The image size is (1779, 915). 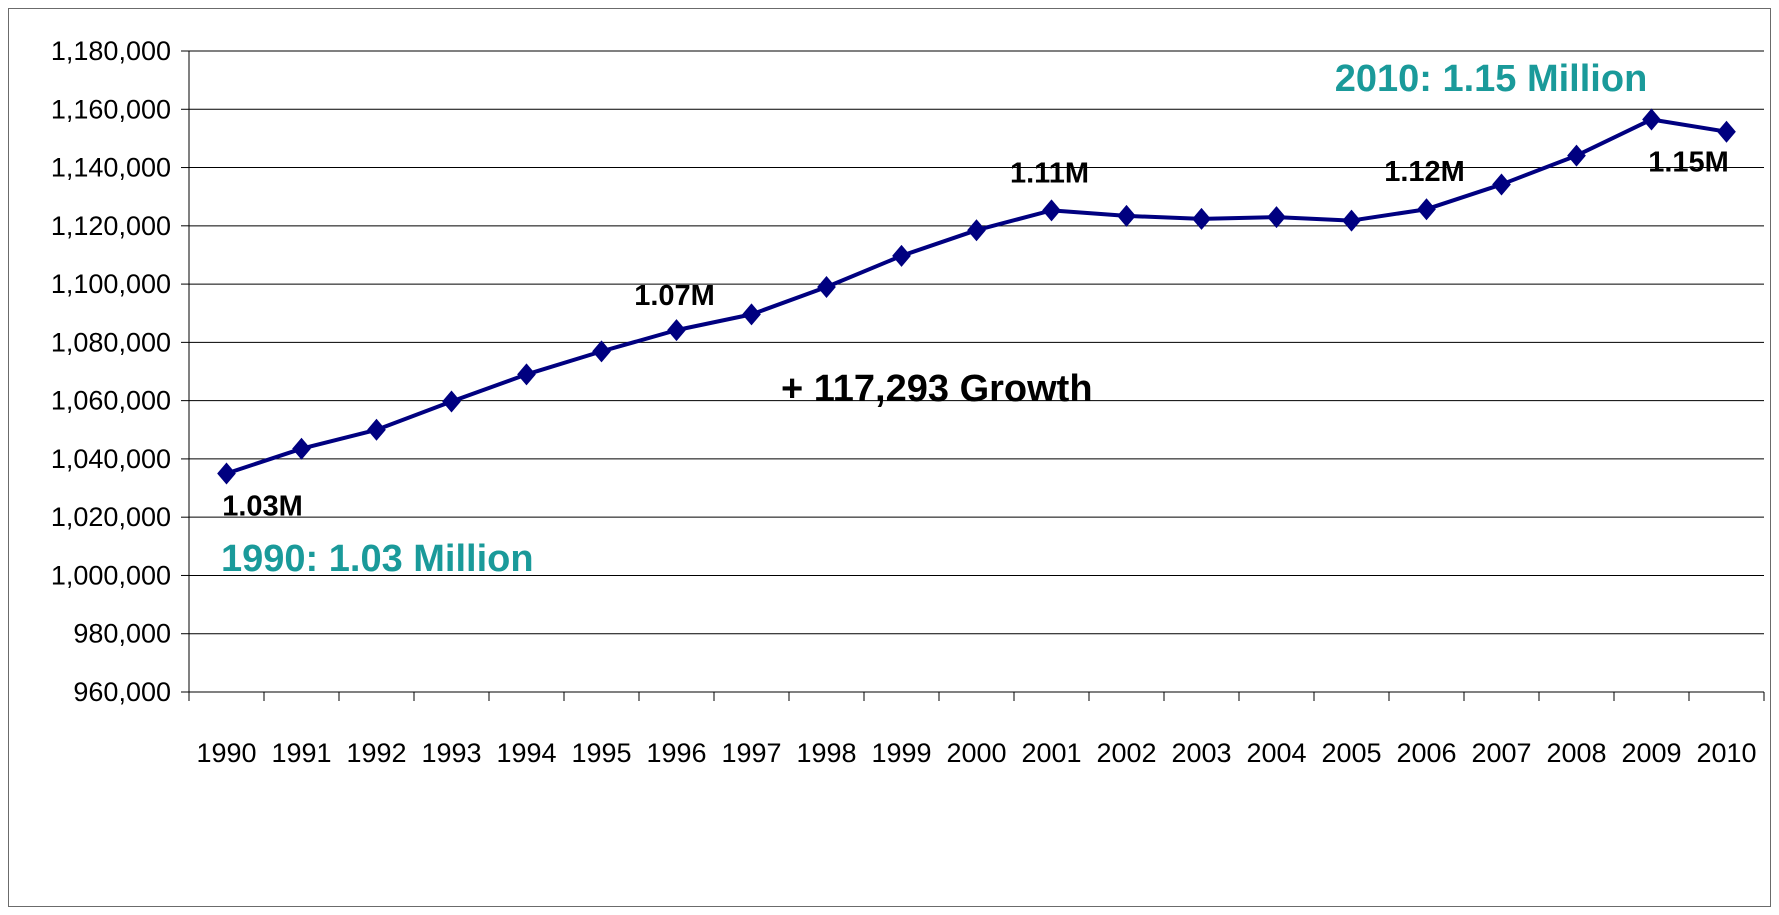 What do you see at coordinates (226, 753) in the screenshot?
I see `x-tick-label: 1990` at bounding box center [226, 753].